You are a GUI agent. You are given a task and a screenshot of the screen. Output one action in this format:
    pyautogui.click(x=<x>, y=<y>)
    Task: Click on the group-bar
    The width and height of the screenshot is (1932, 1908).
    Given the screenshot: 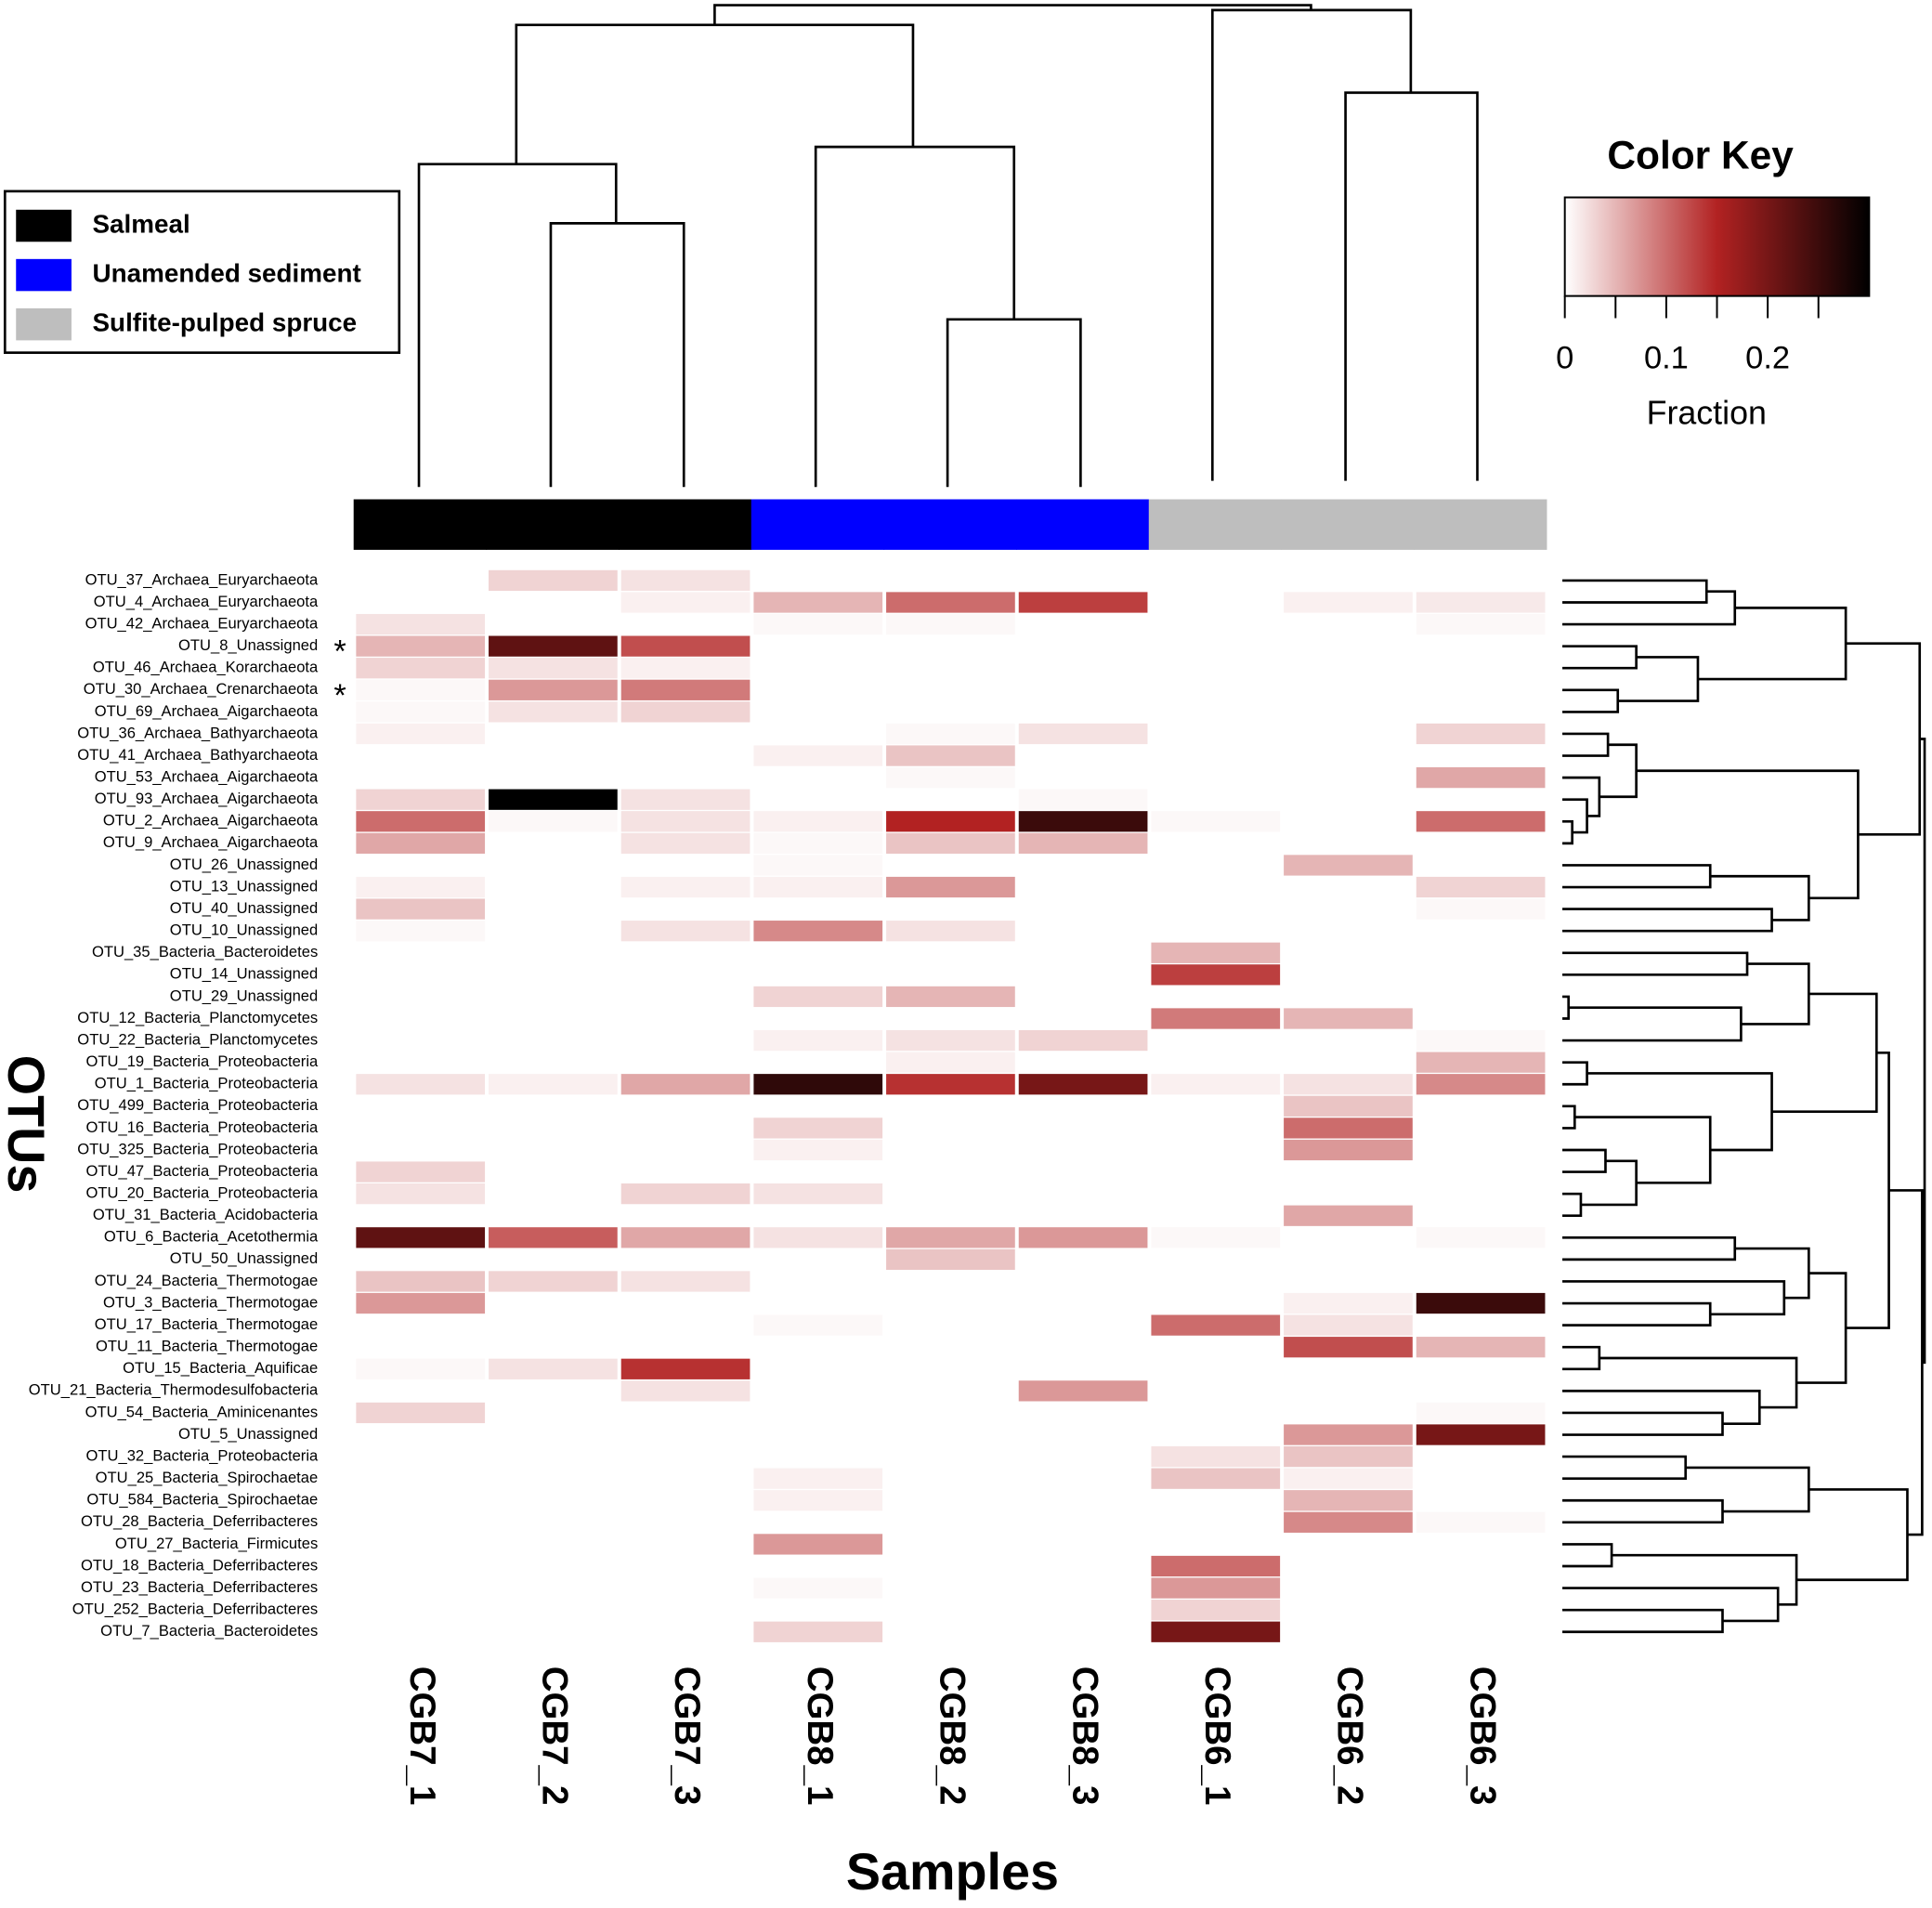 What is the action you would take?
    pyautogui.click(x=553, y=524)
    